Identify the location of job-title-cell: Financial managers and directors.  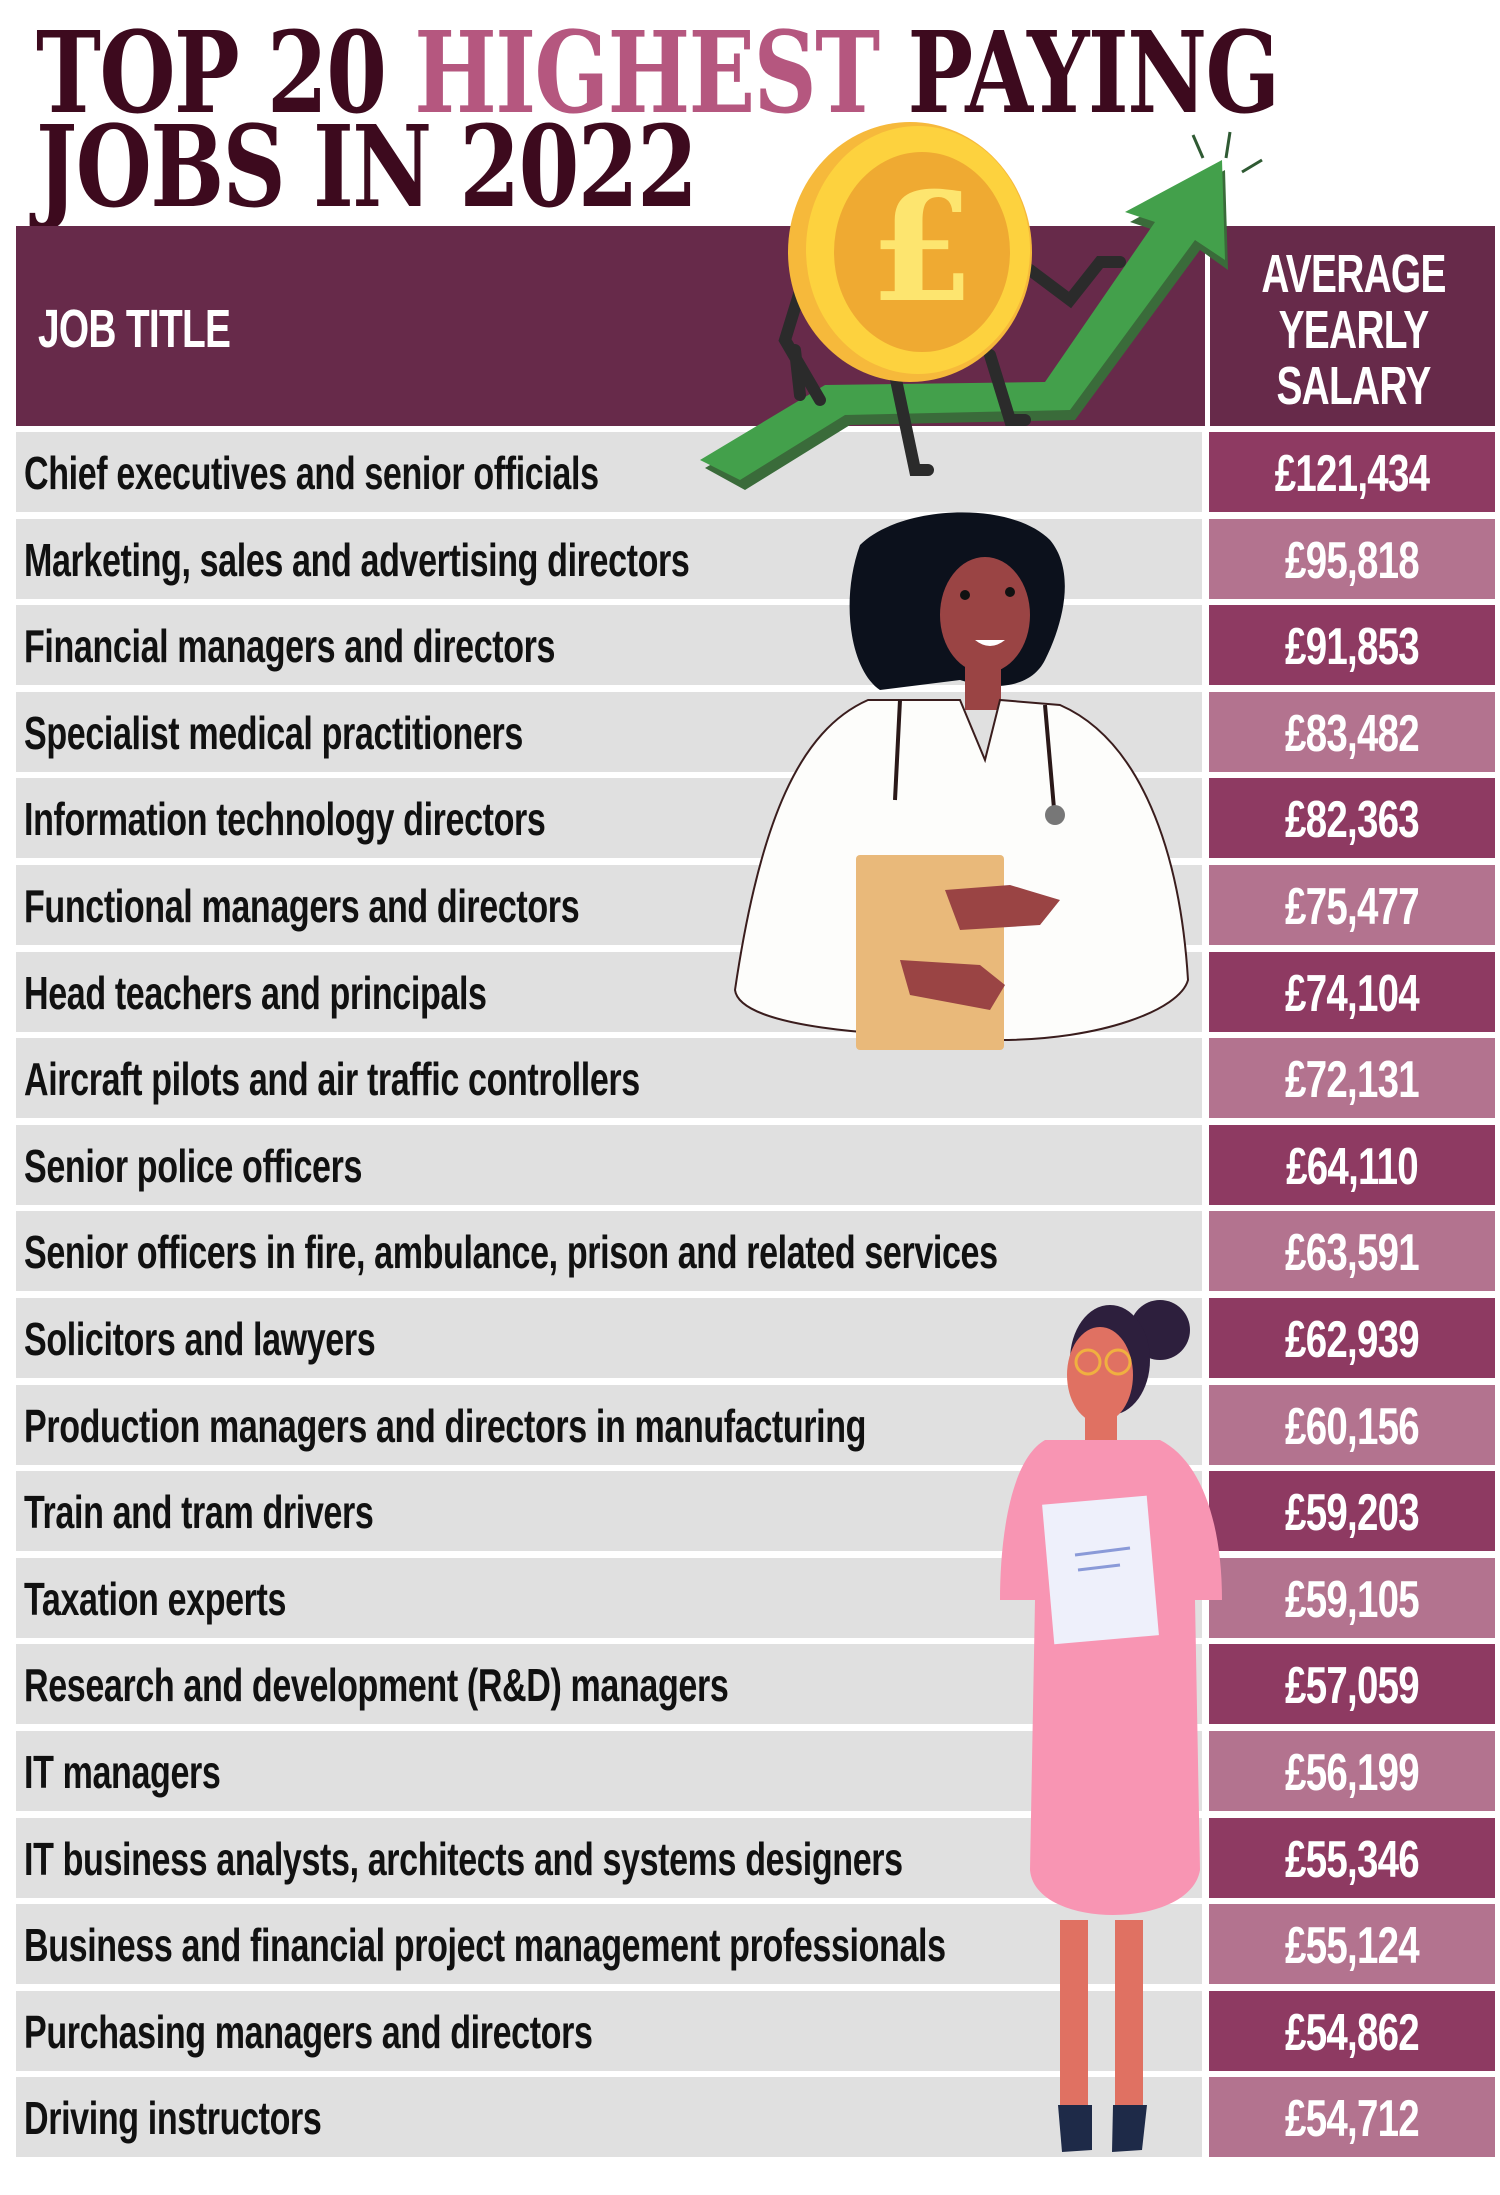
(609, 645).